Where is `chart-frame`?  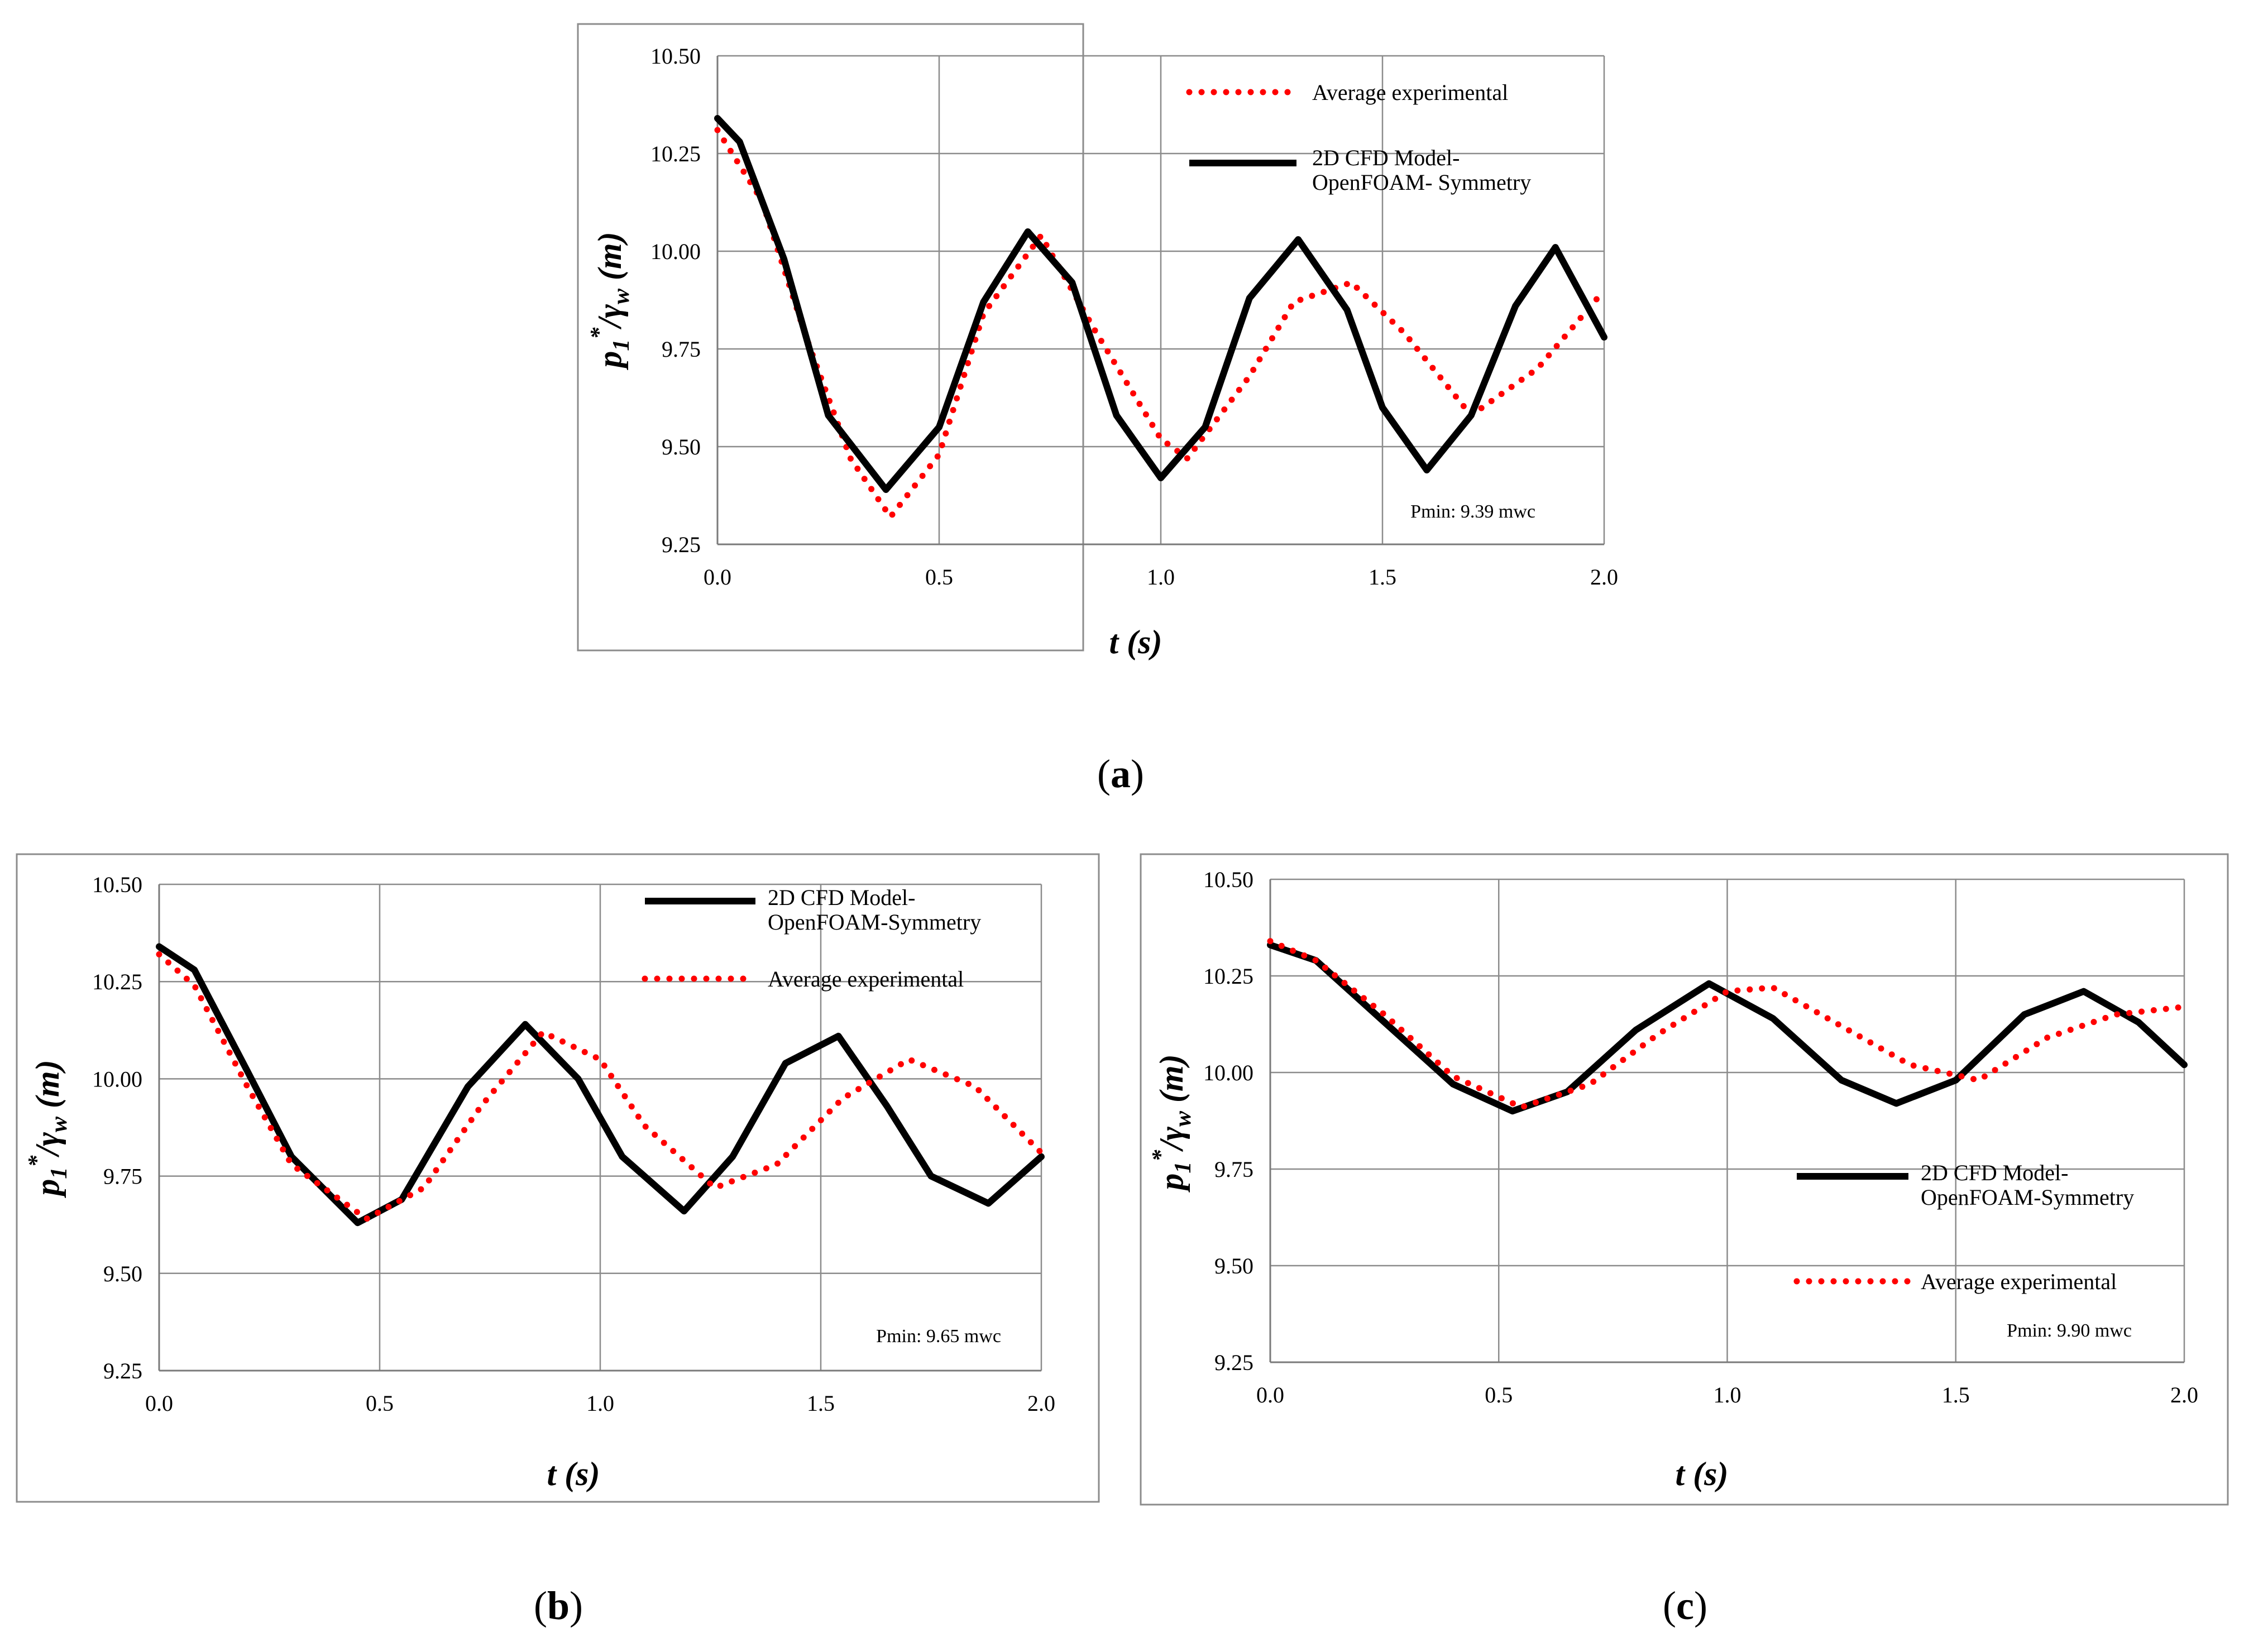
chart-frame is located at coordinates (830, 337).